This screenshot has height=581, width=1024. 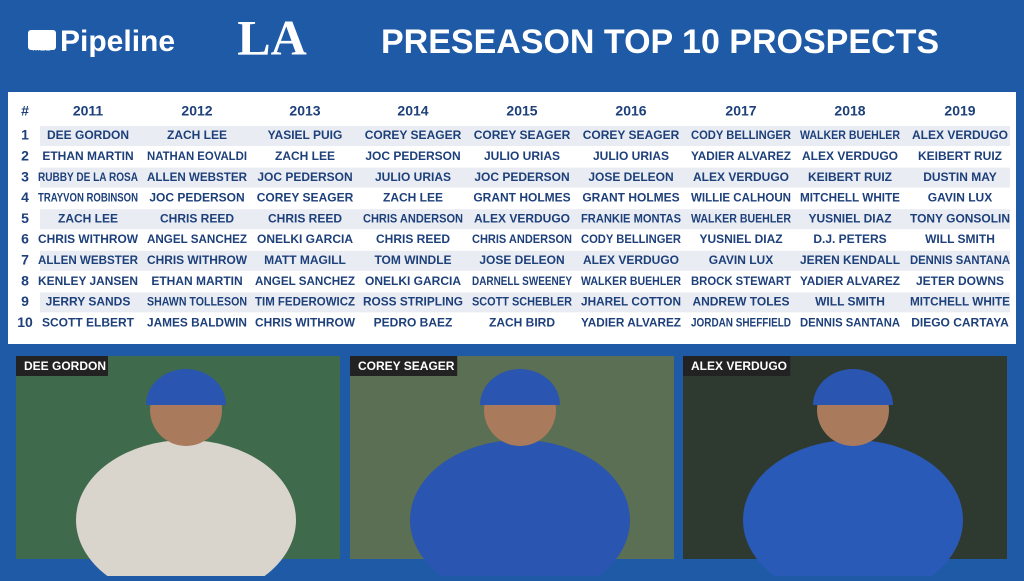 I want to click on brand: Pipeline, so click(x=117, y=41).